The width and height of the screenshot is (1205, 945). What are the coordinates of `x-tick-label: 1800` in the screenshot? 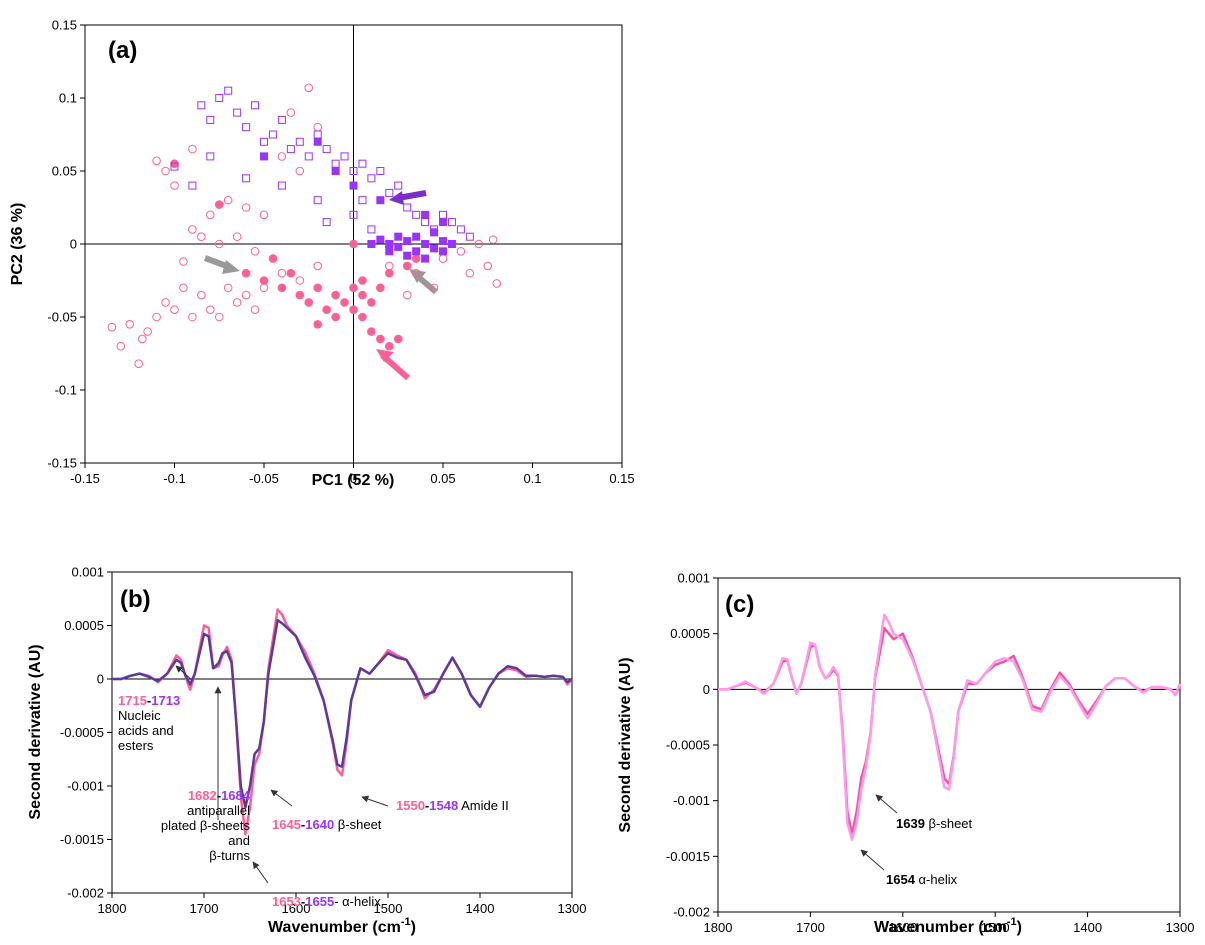 It's located at (112, 908).